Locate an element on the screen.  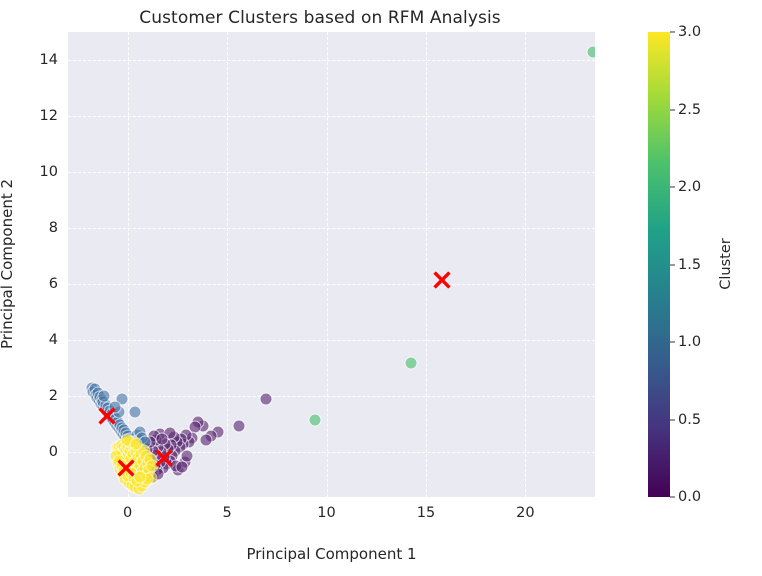
colorbar-tick-label: 0.5 is located at coordinates (690, 419).